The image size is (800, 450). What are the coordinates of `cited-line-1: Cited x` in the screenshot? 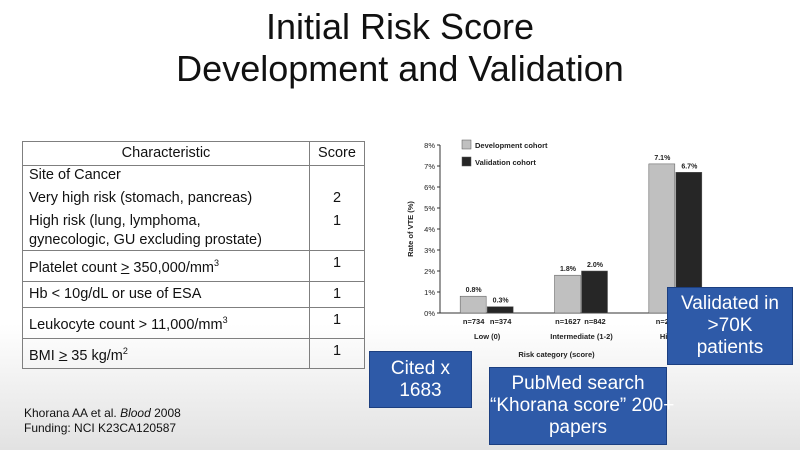 It's located at (420, 368).